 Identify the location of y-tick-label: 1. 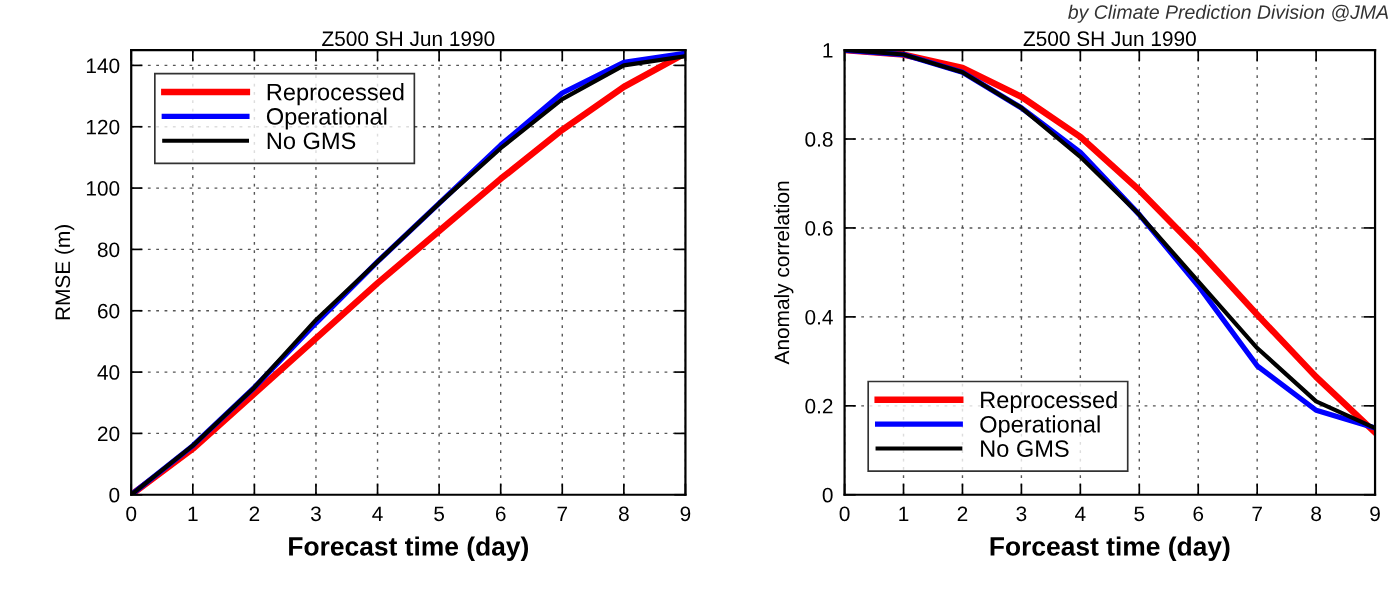
(828, 50).